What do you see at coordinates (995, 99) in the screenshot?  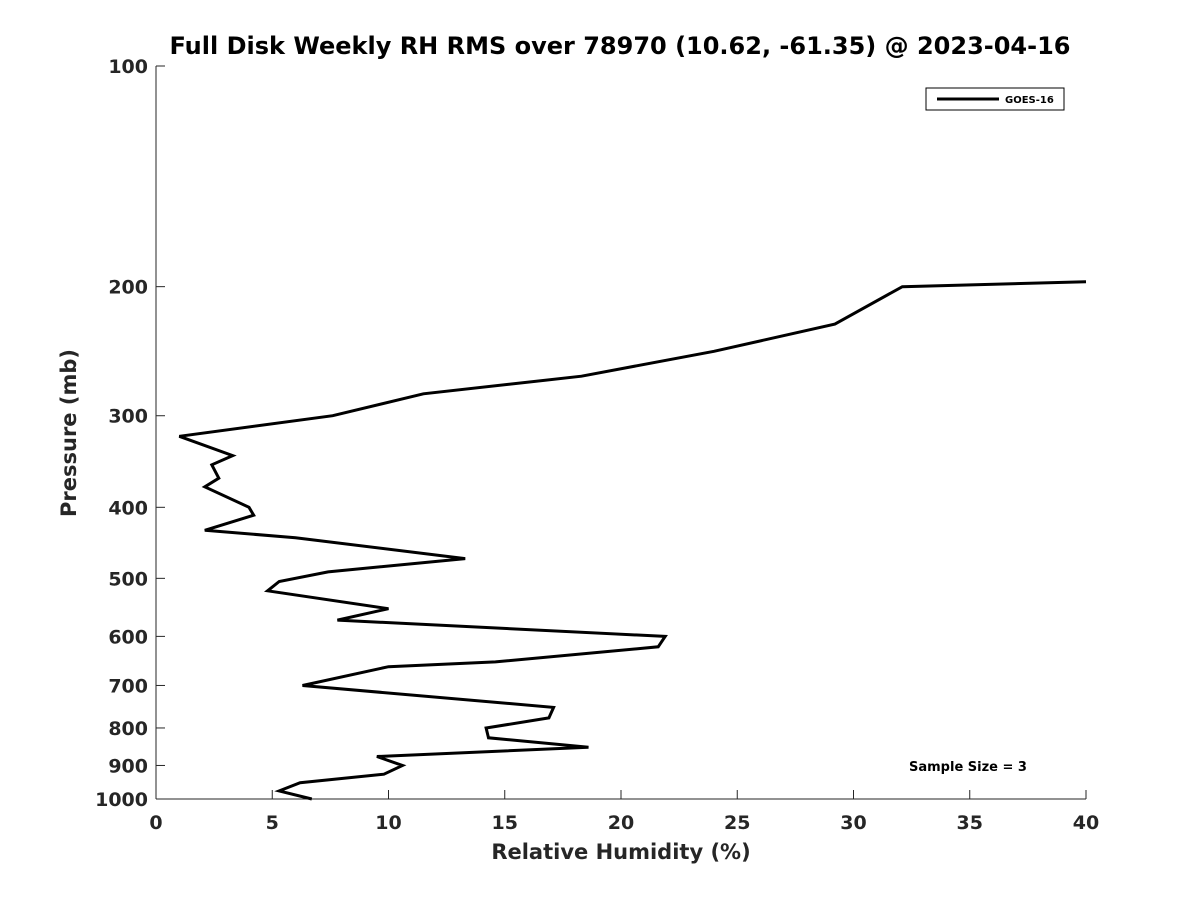 I see `legend: GOES-16` at bounding box center [995, 99].